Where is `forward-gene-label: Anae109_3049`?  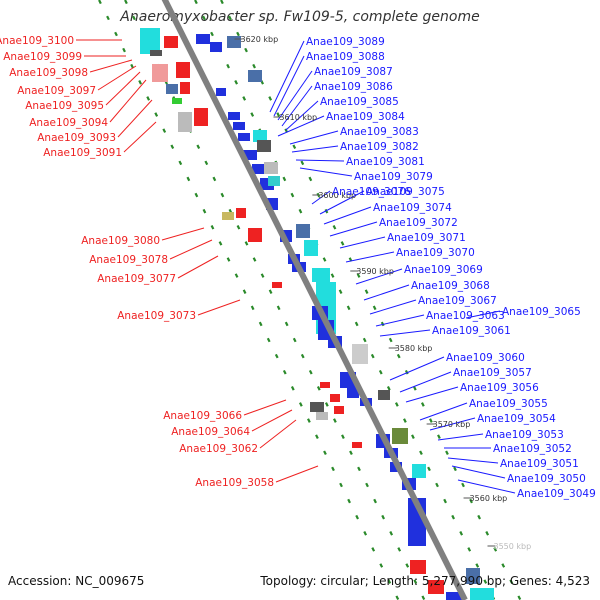
forward-gene-label: Anae109_3049 is located at coordinates (556, 494).